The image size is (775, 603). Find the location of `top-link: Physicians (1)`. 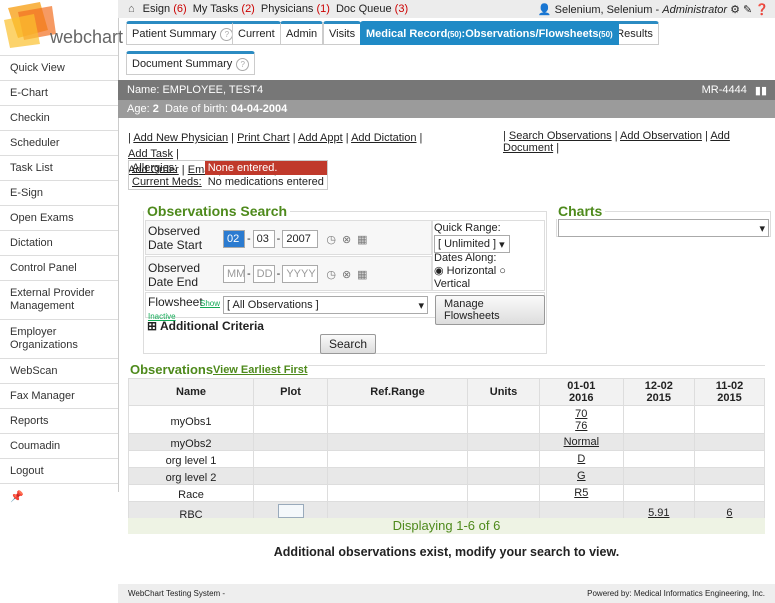

top-link: Physicians (1) is located at coordinates (295, 9).